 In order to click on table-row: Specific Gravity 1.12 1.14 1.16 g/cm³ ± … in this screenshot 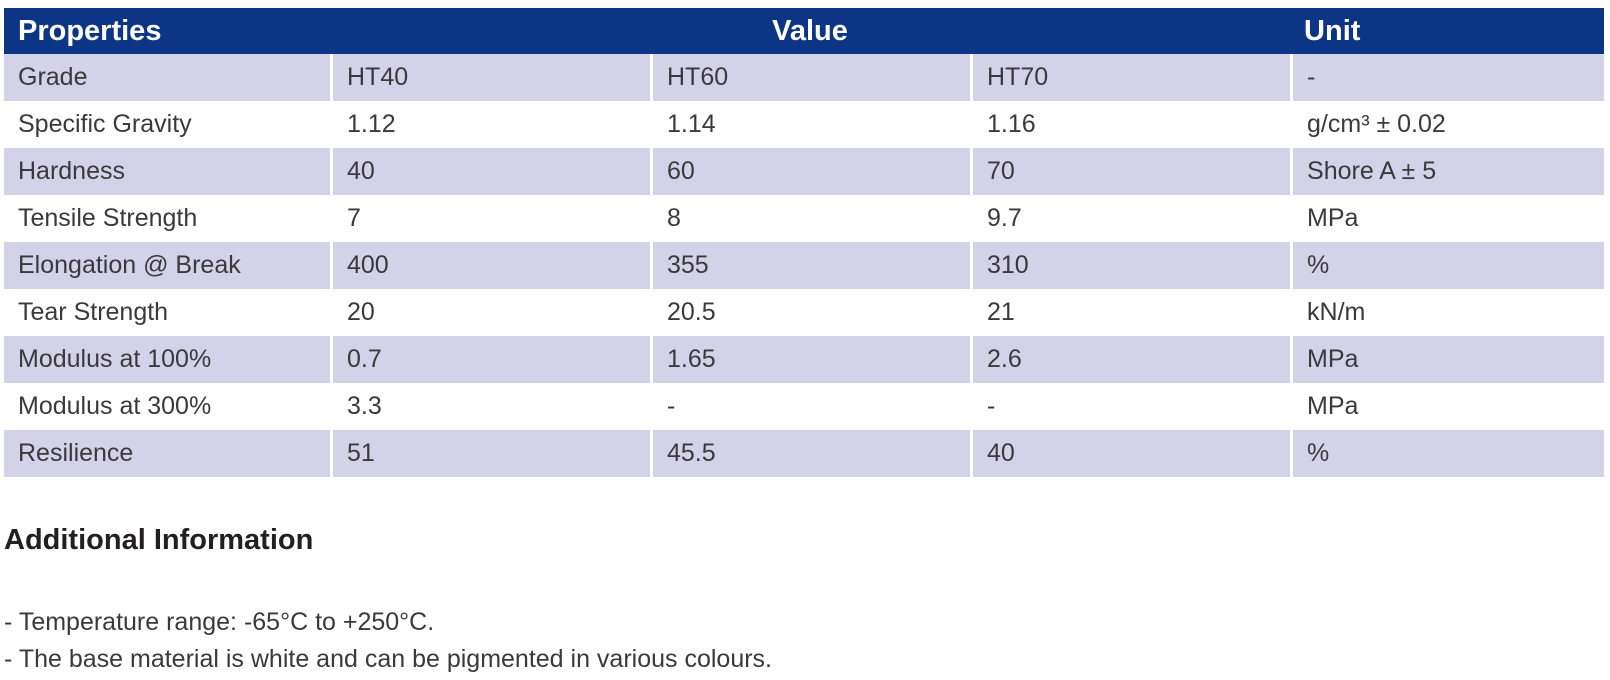, I will do `click(804, 124)`.